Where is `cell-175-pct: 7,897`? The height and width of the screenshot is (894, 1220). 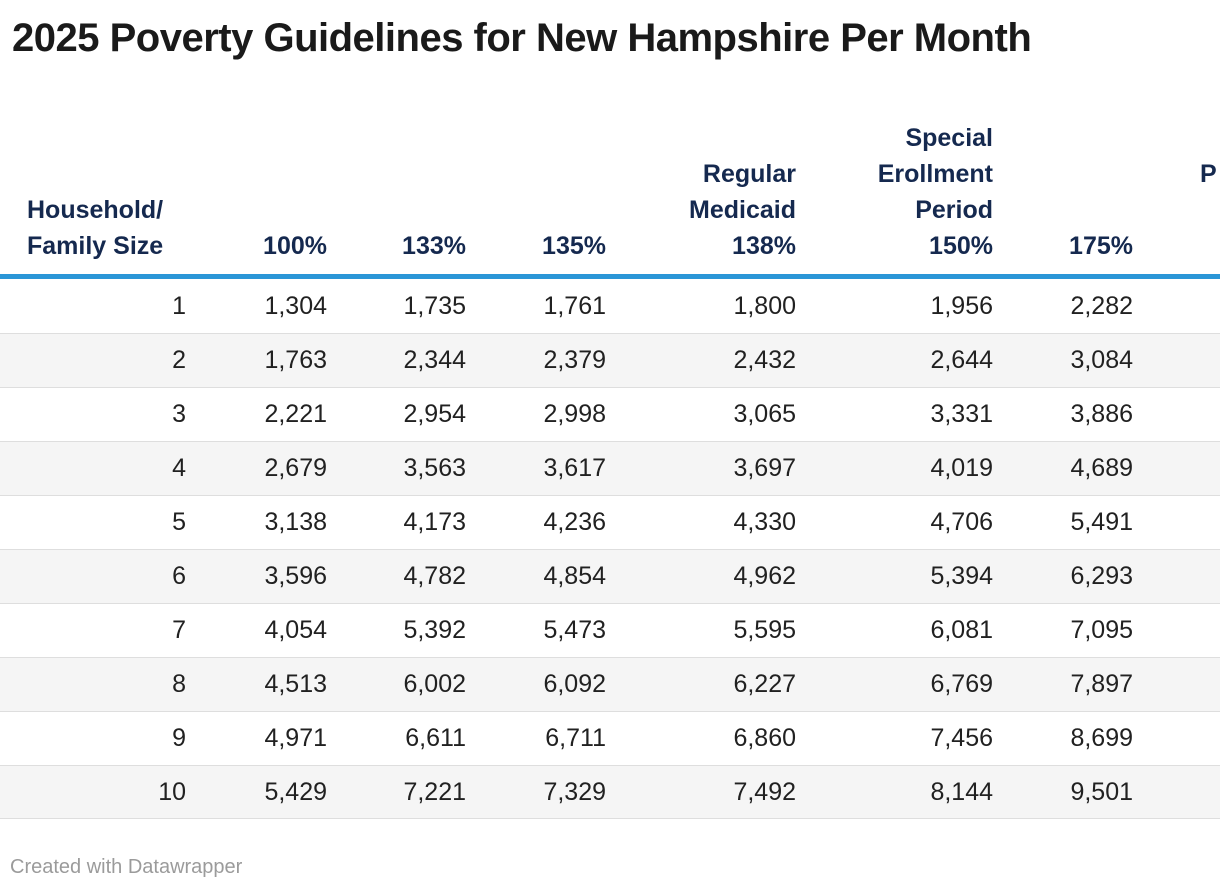
cell-175-pct: 7,897 is located at coordinates (1077, 684).